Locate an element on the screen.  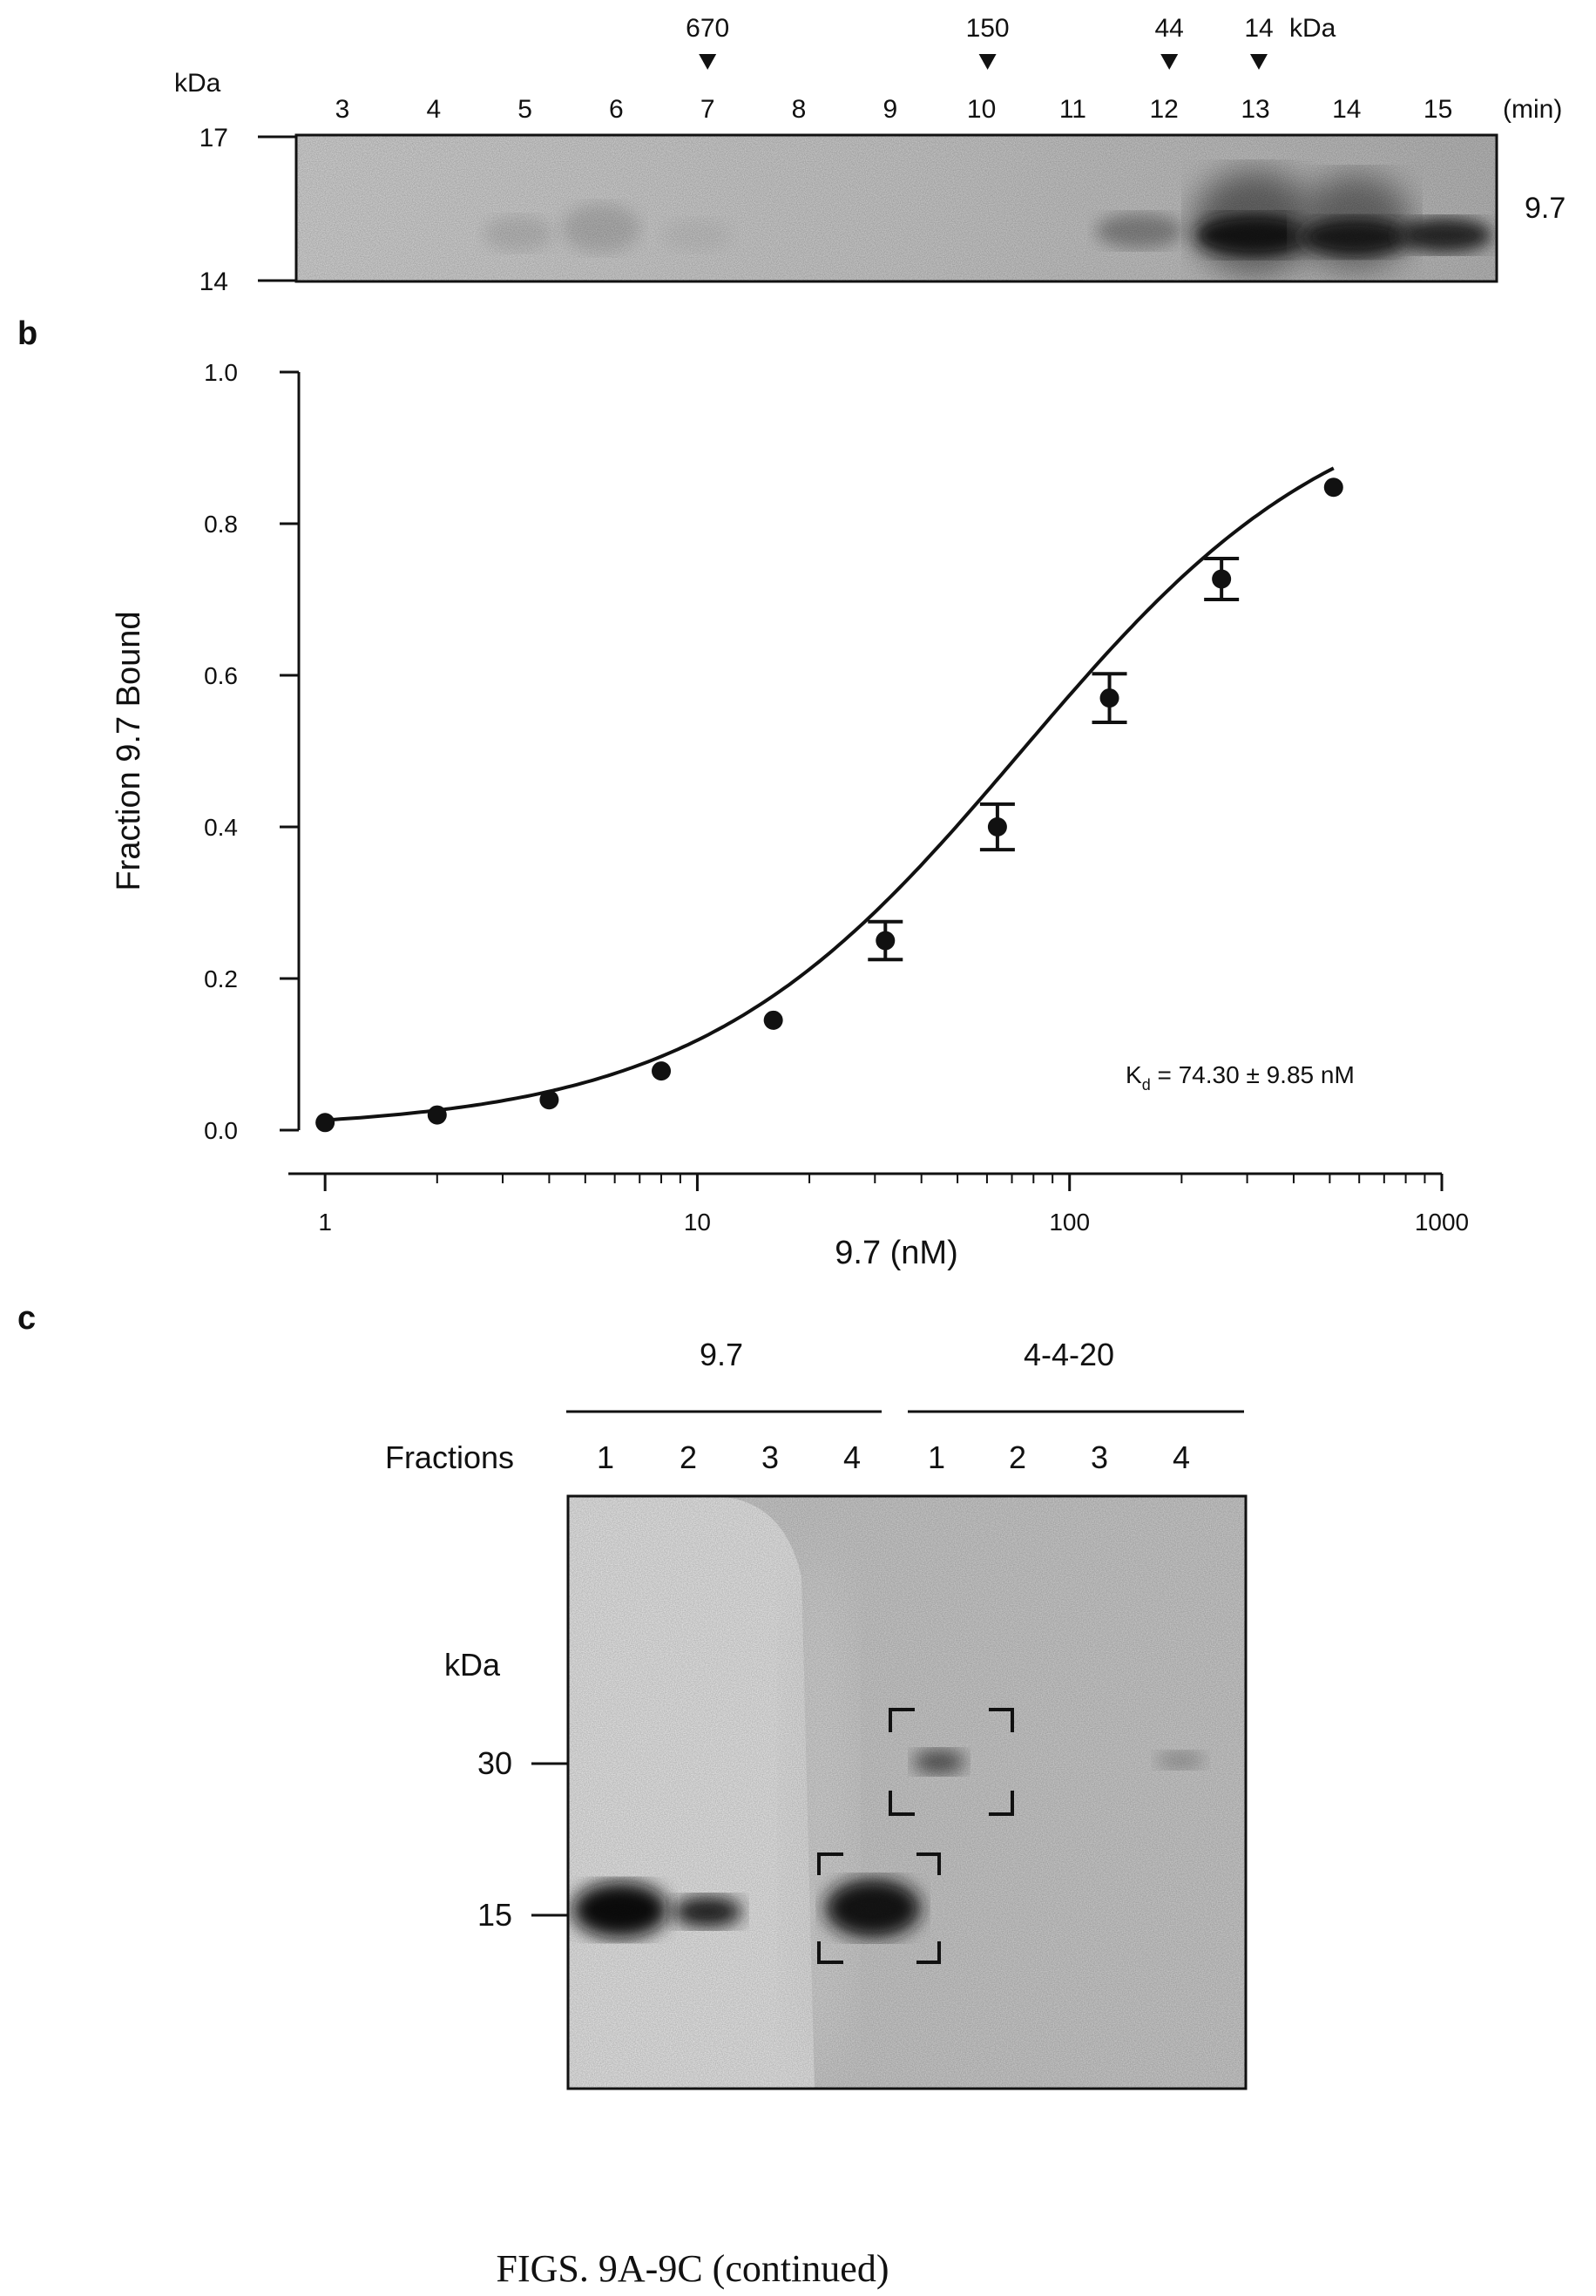
y-tick-label: 0.4 is located at coordinates (221, 827).